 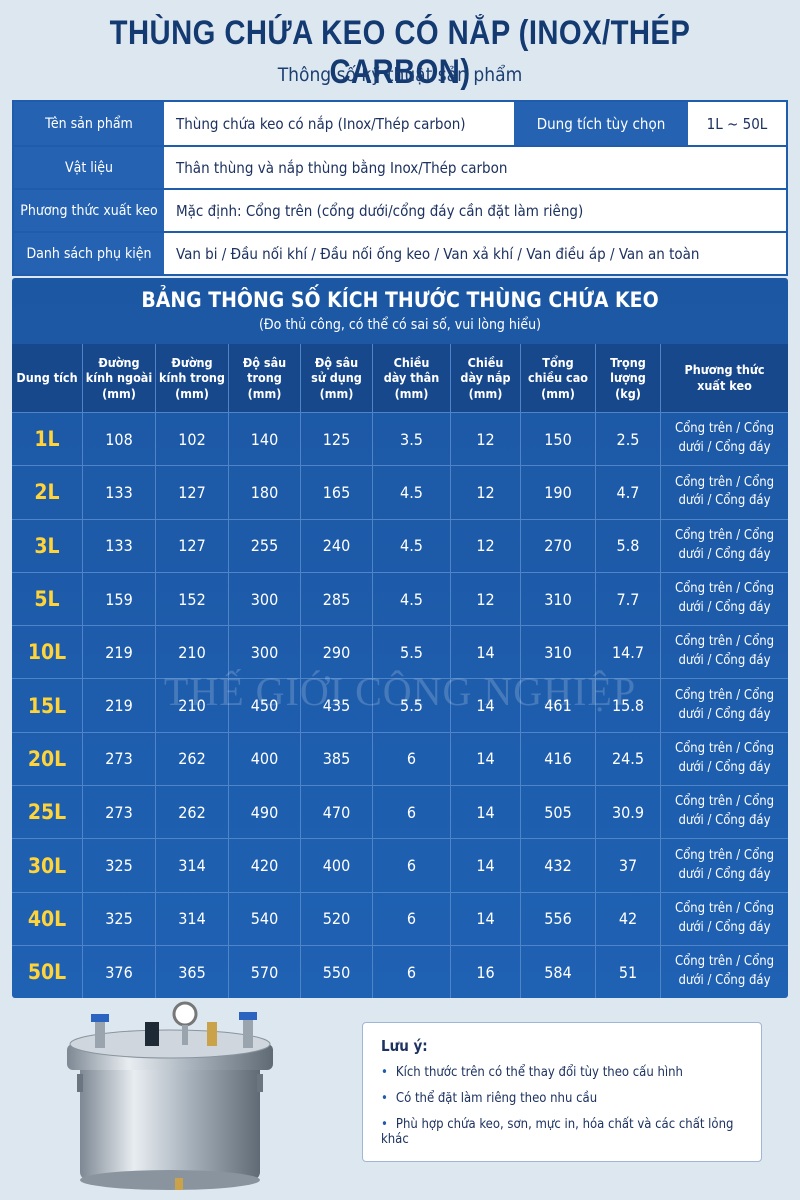 I want to click on table-cell: 262, so click(x=191, y=812).